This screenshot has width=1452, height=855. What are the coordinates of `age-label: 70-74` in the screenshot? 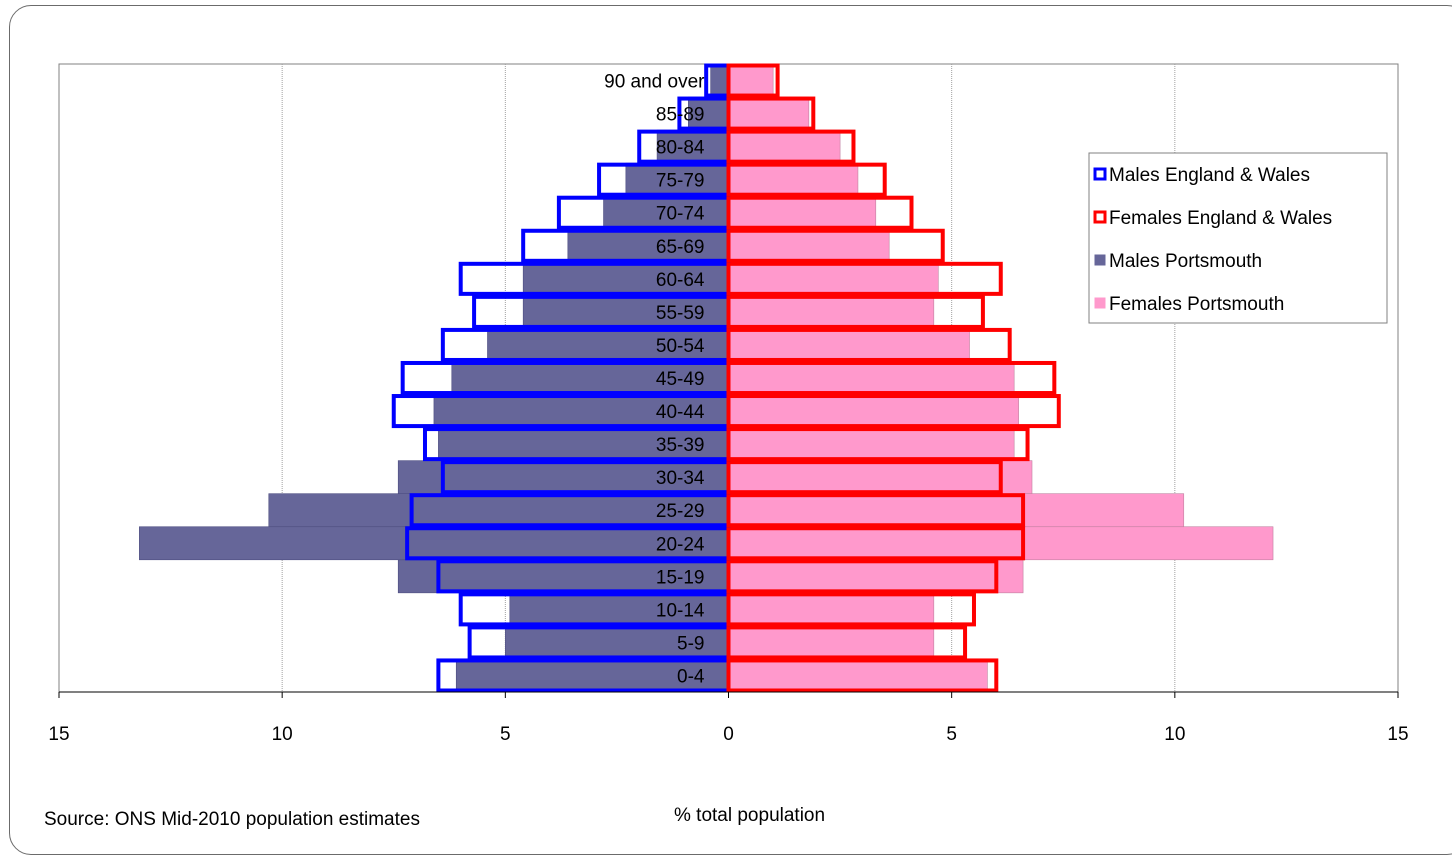 It's located at (680, 214).